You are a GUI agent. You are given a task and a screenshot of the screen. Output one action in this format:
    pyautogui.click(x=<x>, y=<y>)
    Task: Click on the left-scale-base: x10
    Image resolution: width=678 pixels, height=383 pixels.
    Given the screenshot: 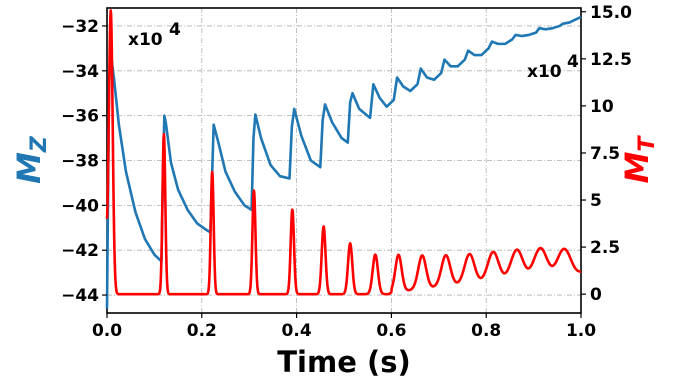 What is the action you would take?
    pyautogui.click(x=145, y=40)
    